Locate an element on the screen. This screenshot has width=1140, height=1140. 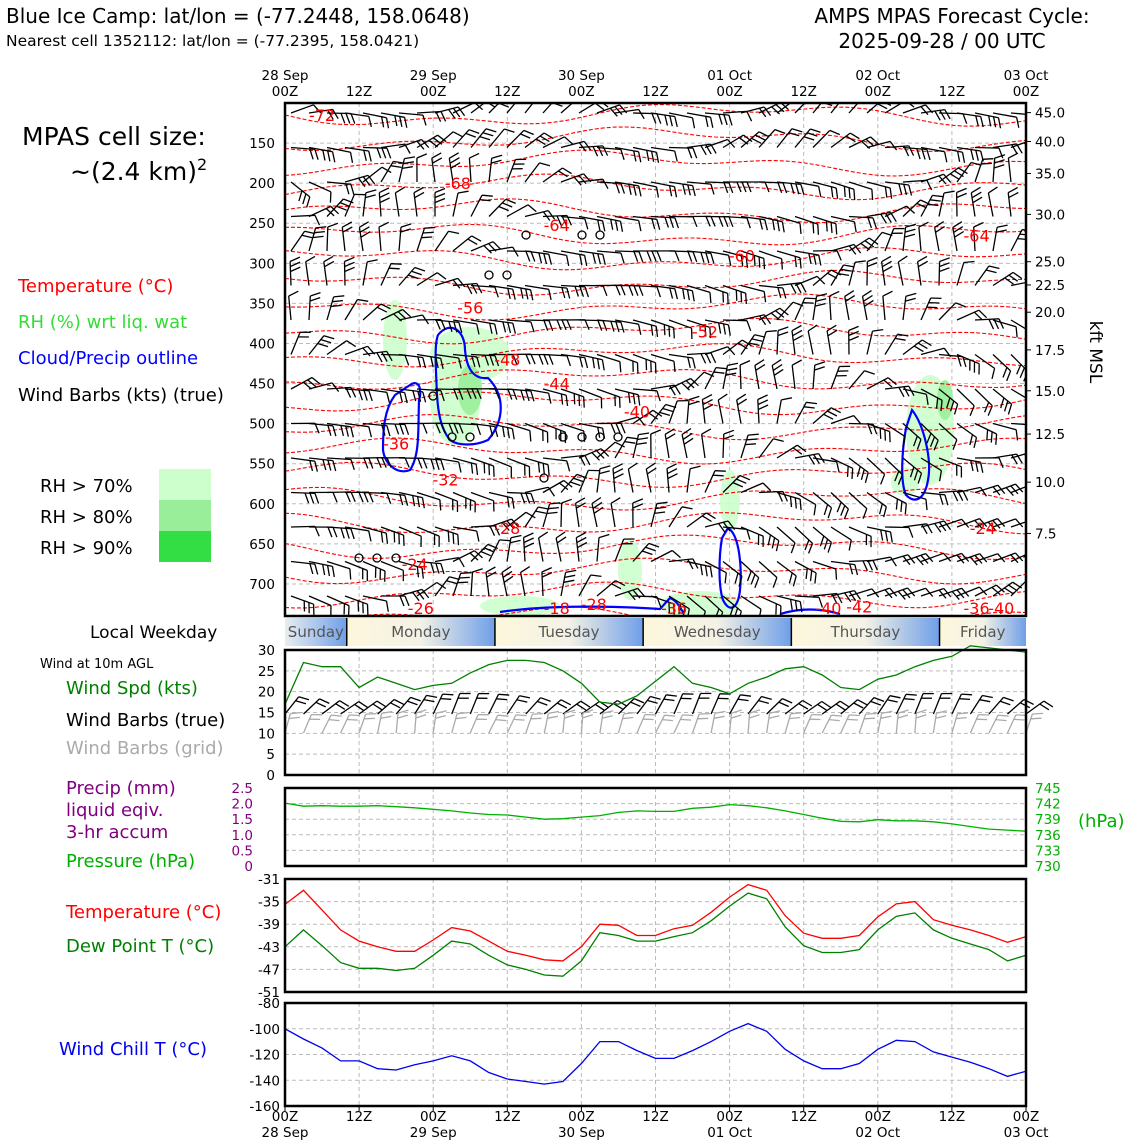
top-hour-label: 12Z is located at coordinates (803, 92).